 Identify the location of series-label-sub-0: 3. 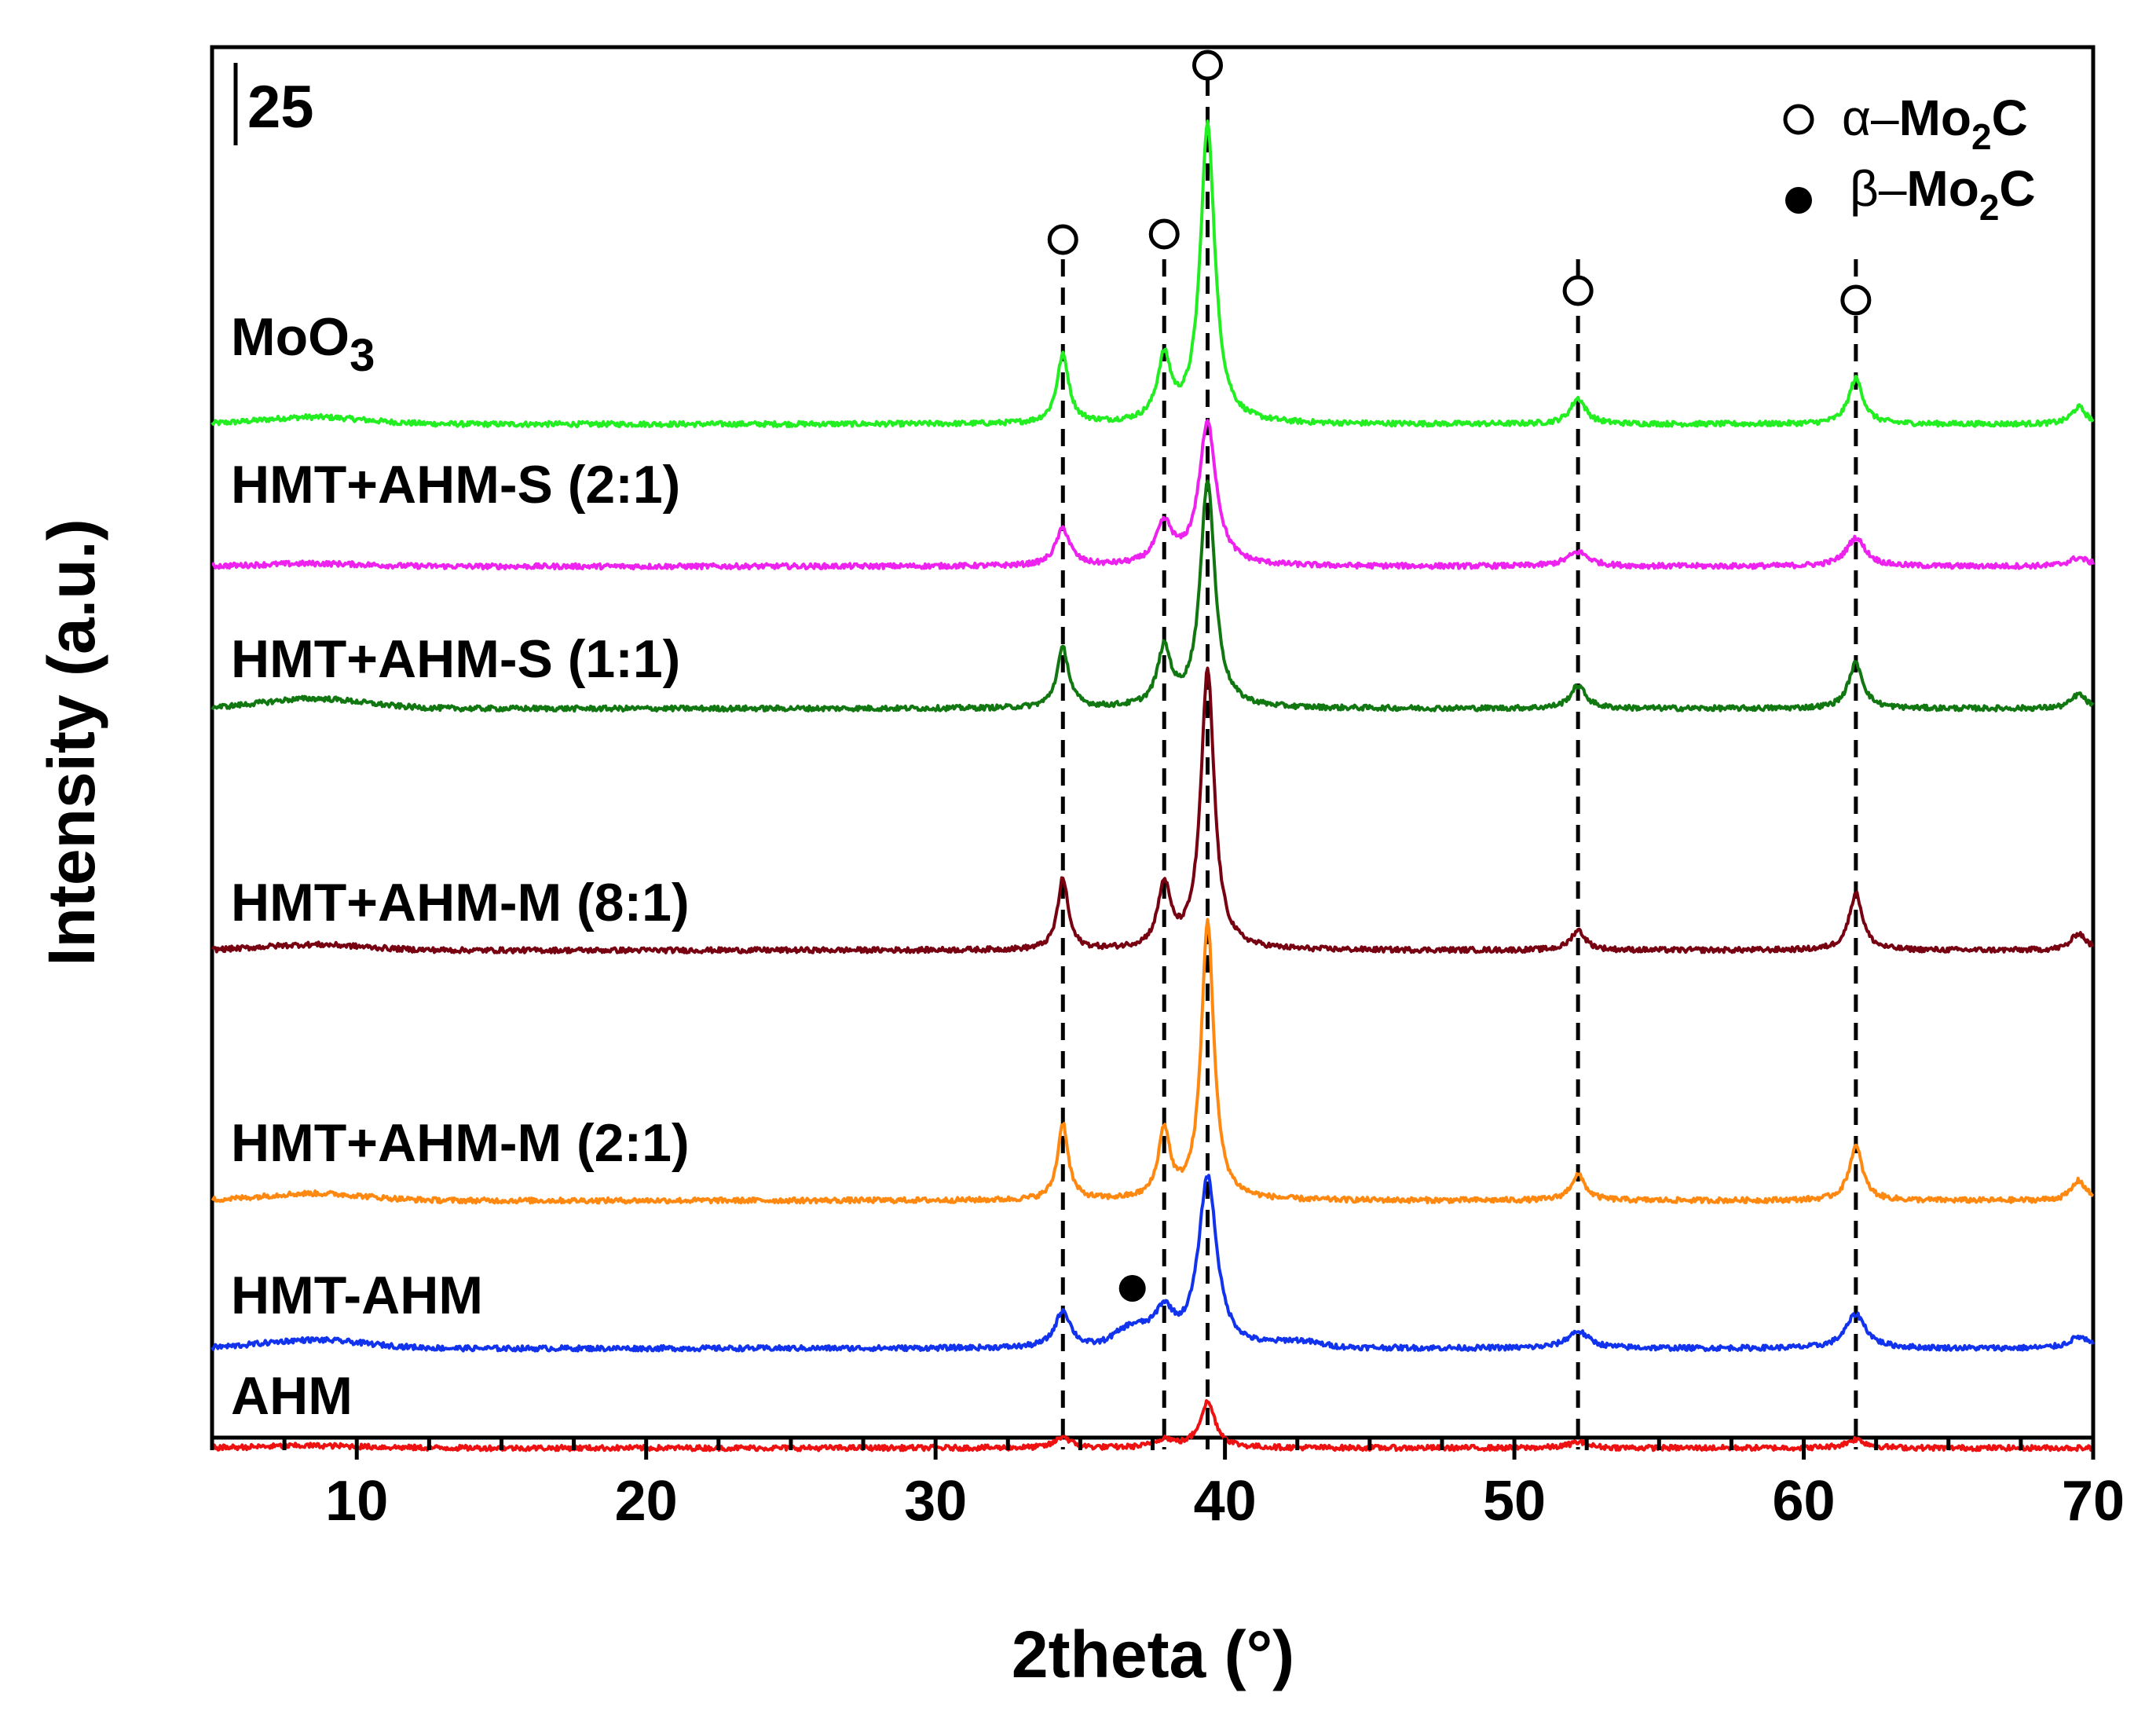
(362, 355).